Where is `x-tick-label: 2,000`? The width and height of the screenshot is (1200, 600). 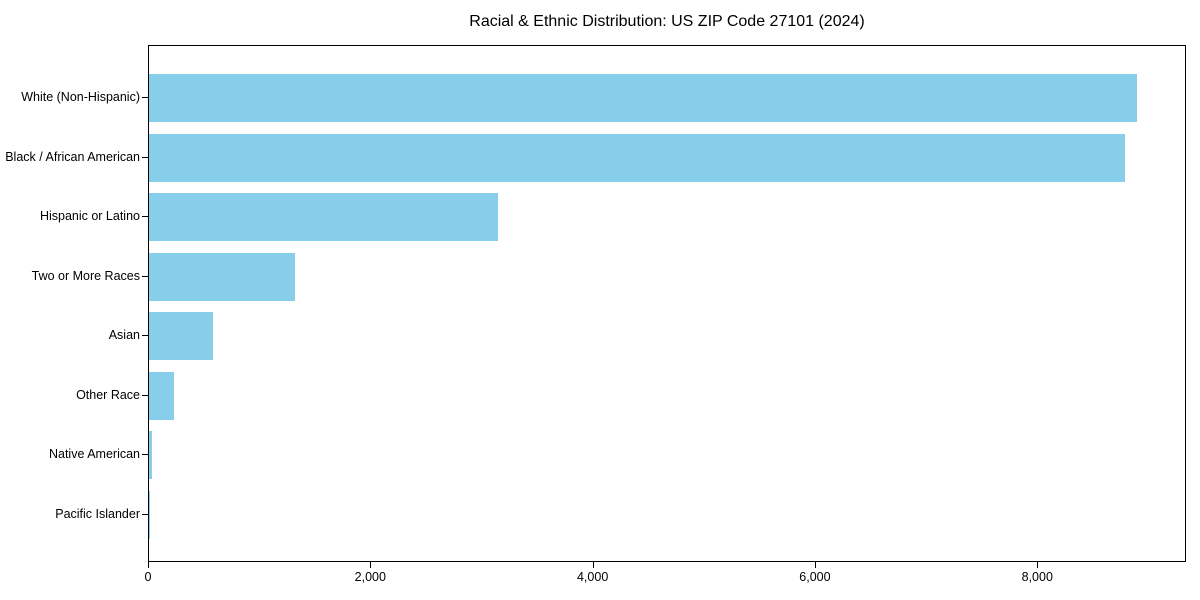
x-tick-label: 2,000 is located at coordinates (370, 577).